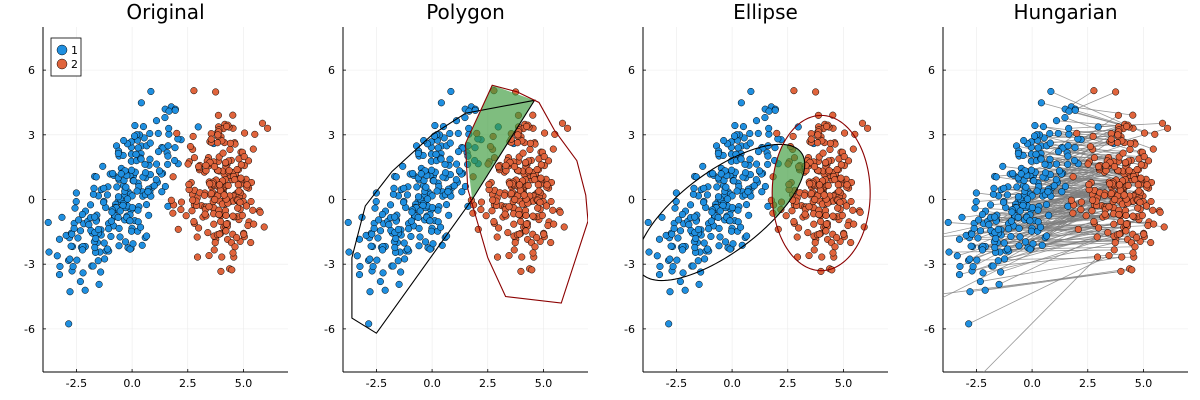 The width and height of the screenshot is (1200, 400). Describe the element at coordinates (765, 12) in the screenshot. I see `chart-title: Ellipse` at that location.